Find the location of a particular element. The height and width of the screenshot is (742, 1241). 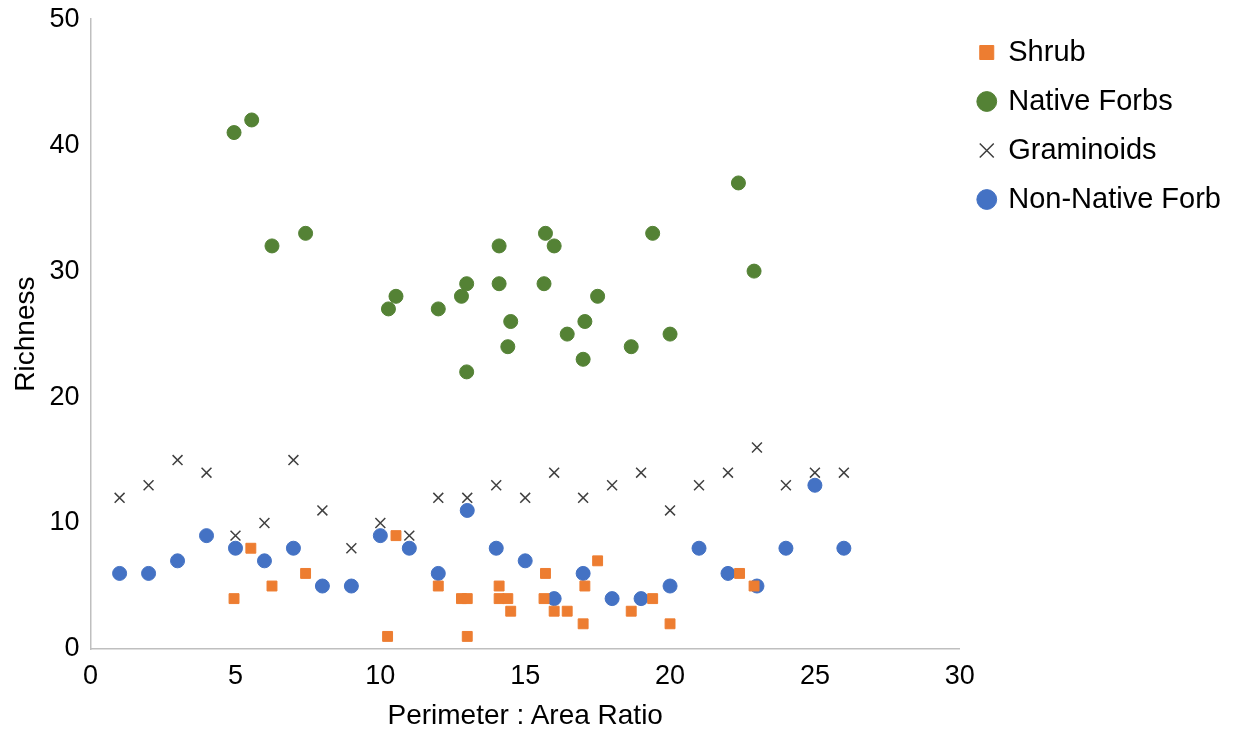

y-tick-label: 30 is located at coordinates (64, 269).